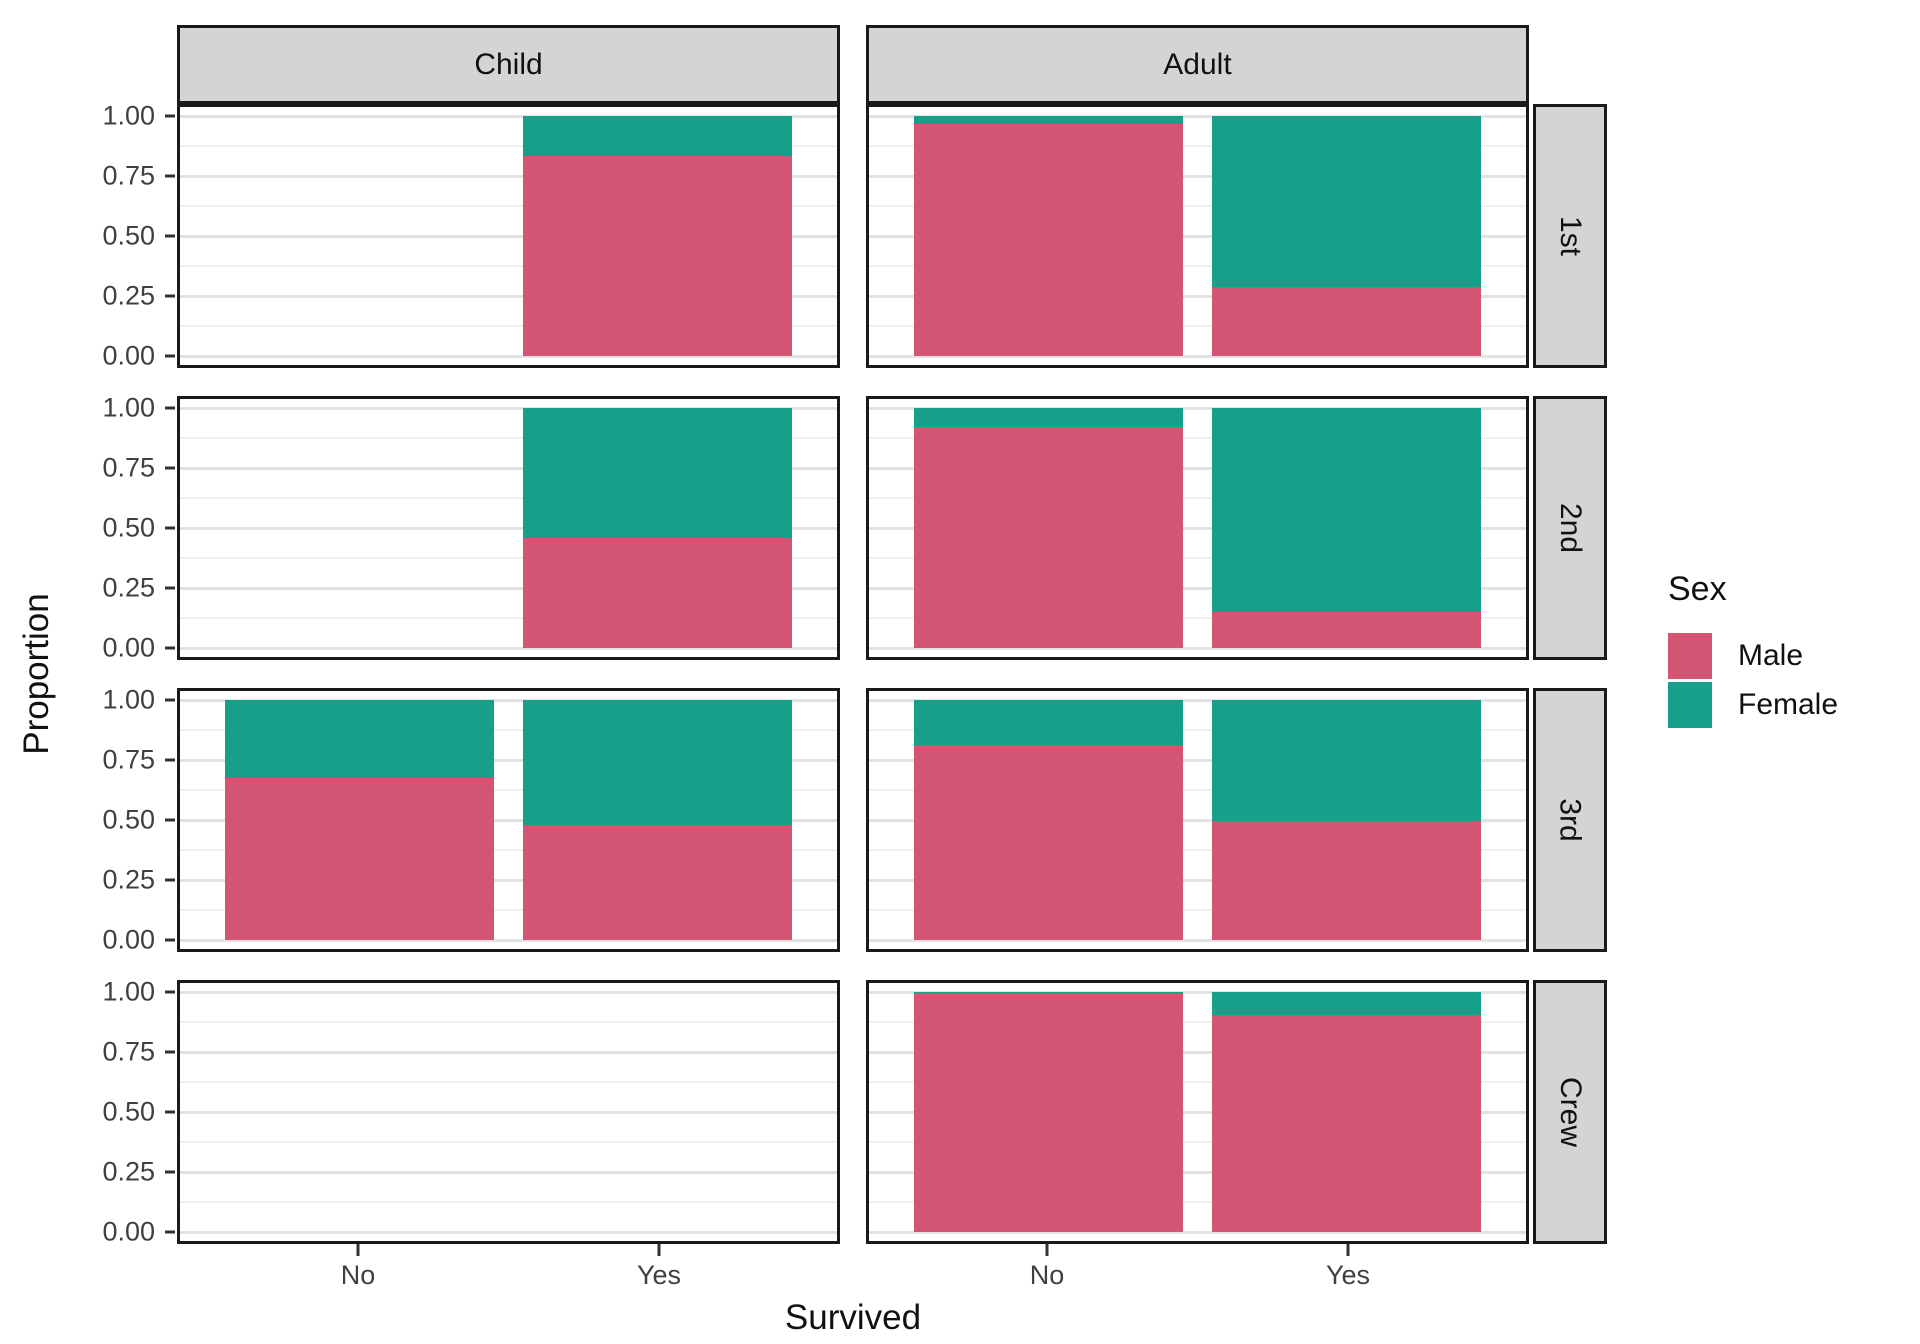 The width and height of the screenshot is (1920, 1344). I want to click on panel-2nd-adult, so click(1197, 528).